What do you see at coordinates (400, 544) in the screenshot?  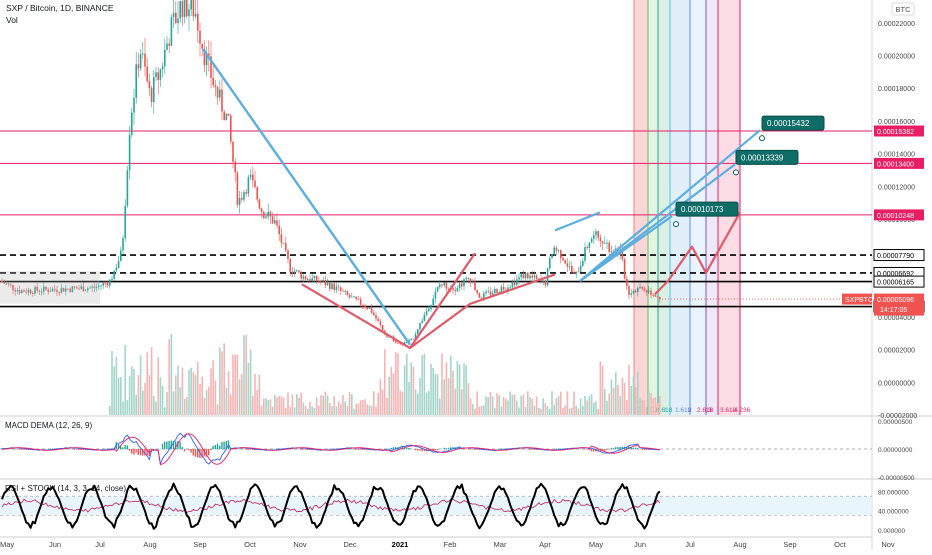 I see `time-axis-label: 2021` at bounding box center [400, 544].